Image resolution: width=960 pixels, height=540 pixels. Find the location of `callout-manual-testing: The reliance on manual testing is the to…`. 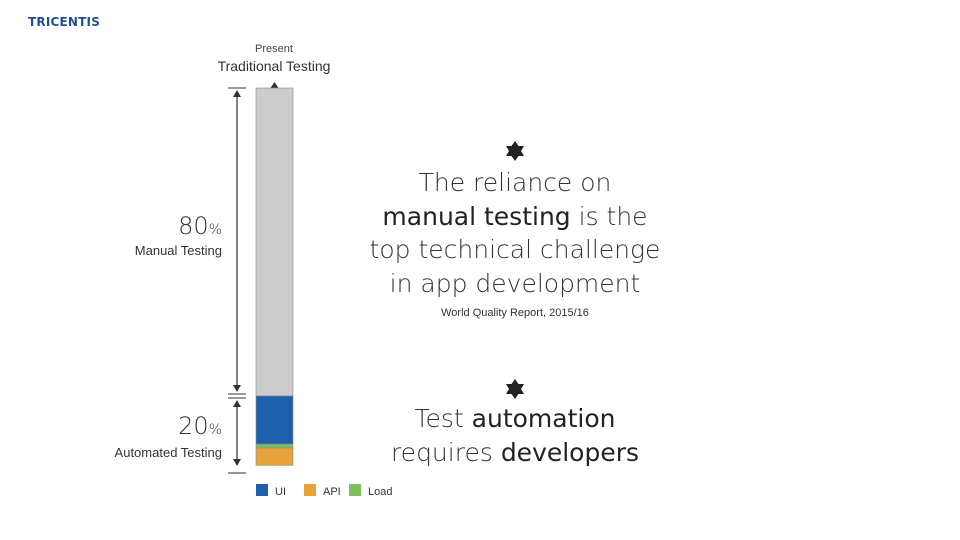

callout-manual-testing: The reliance on manual testing is the to… is located at coordinates (515, 233).